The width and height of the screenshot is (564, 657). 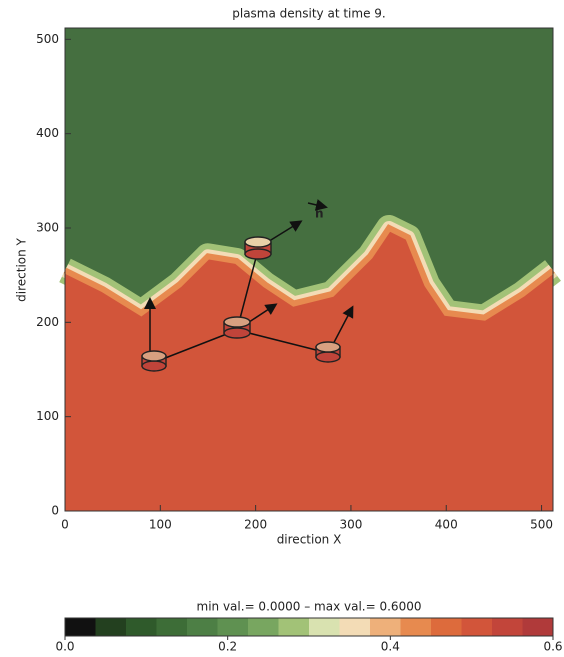 I want to click on x-tick-label: 400, so click(x=446, y=525).